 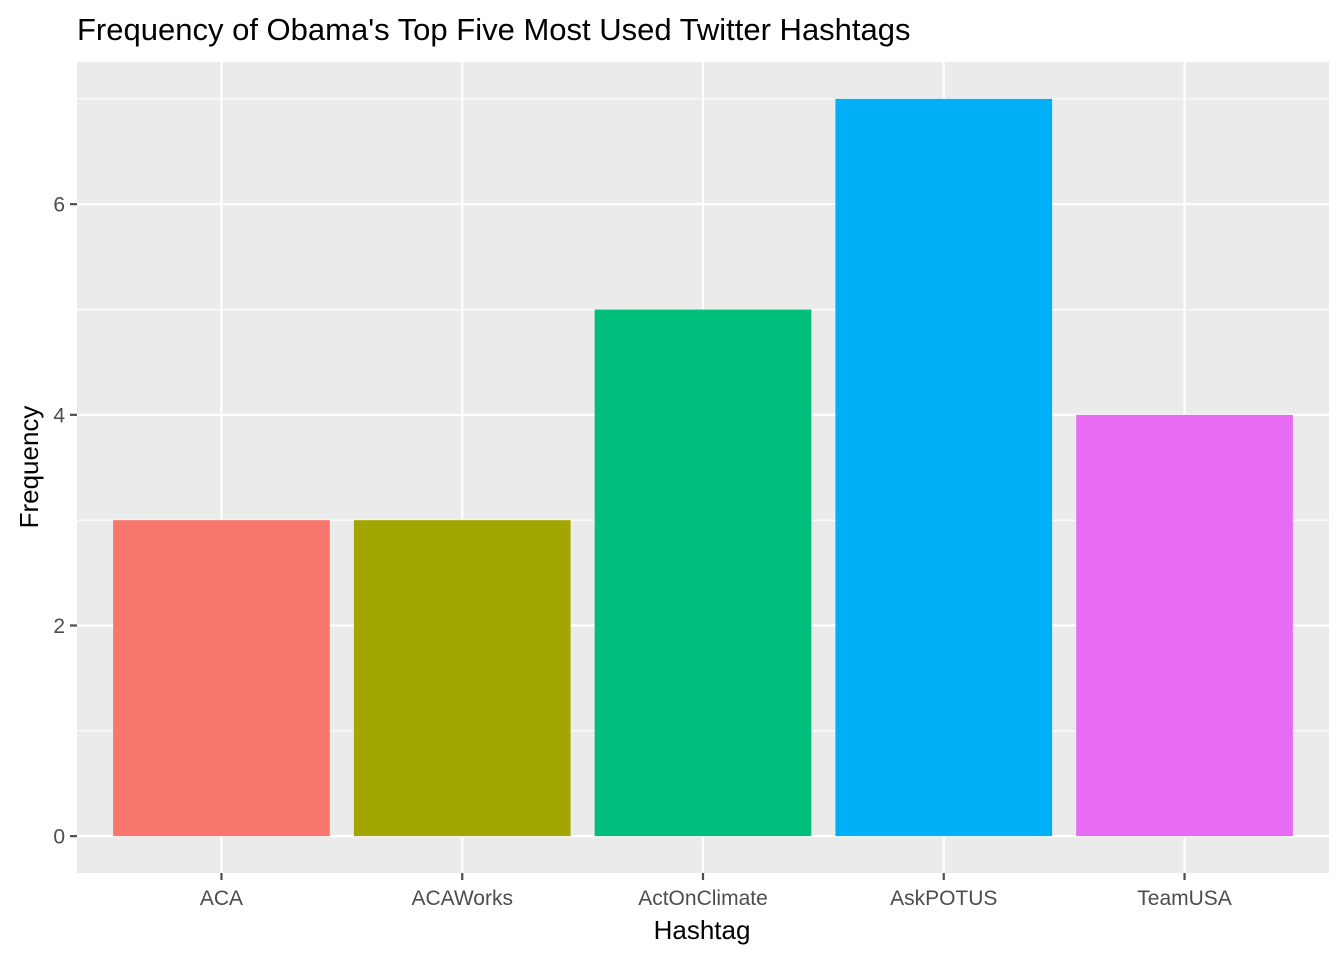 I want to click on bar-acaworks: ACAWorks: 3, so click(x=462, y=678).